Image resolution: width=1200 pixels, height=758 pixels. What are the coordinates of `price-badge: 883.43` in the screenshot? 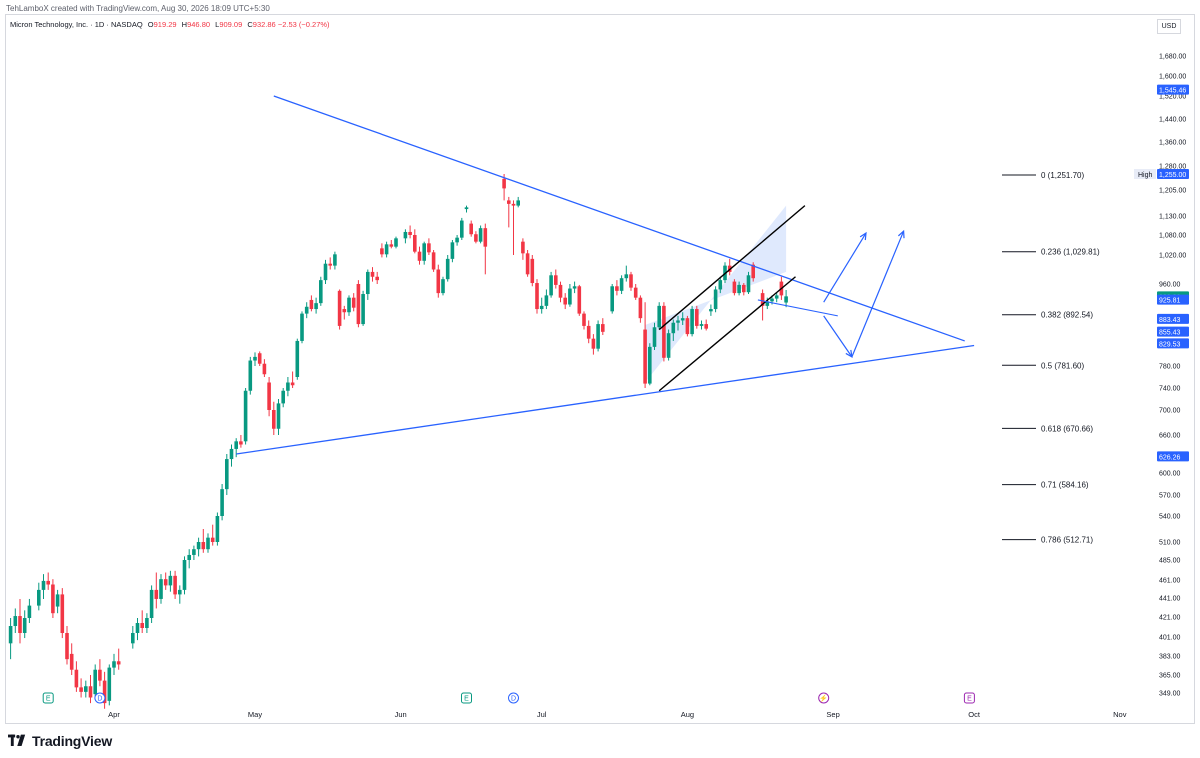 It's located at (1173, 318).